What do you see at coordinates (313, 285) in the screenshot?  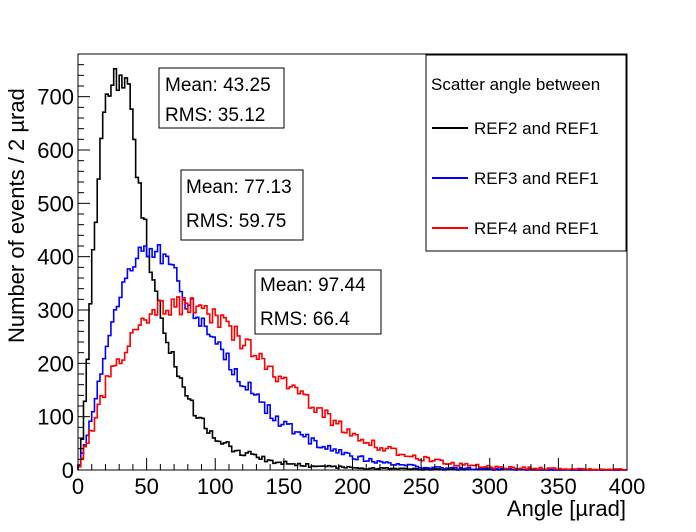 I see `stats-ref4-mean: Mean: 97.44` at bounding box center [313, 285].